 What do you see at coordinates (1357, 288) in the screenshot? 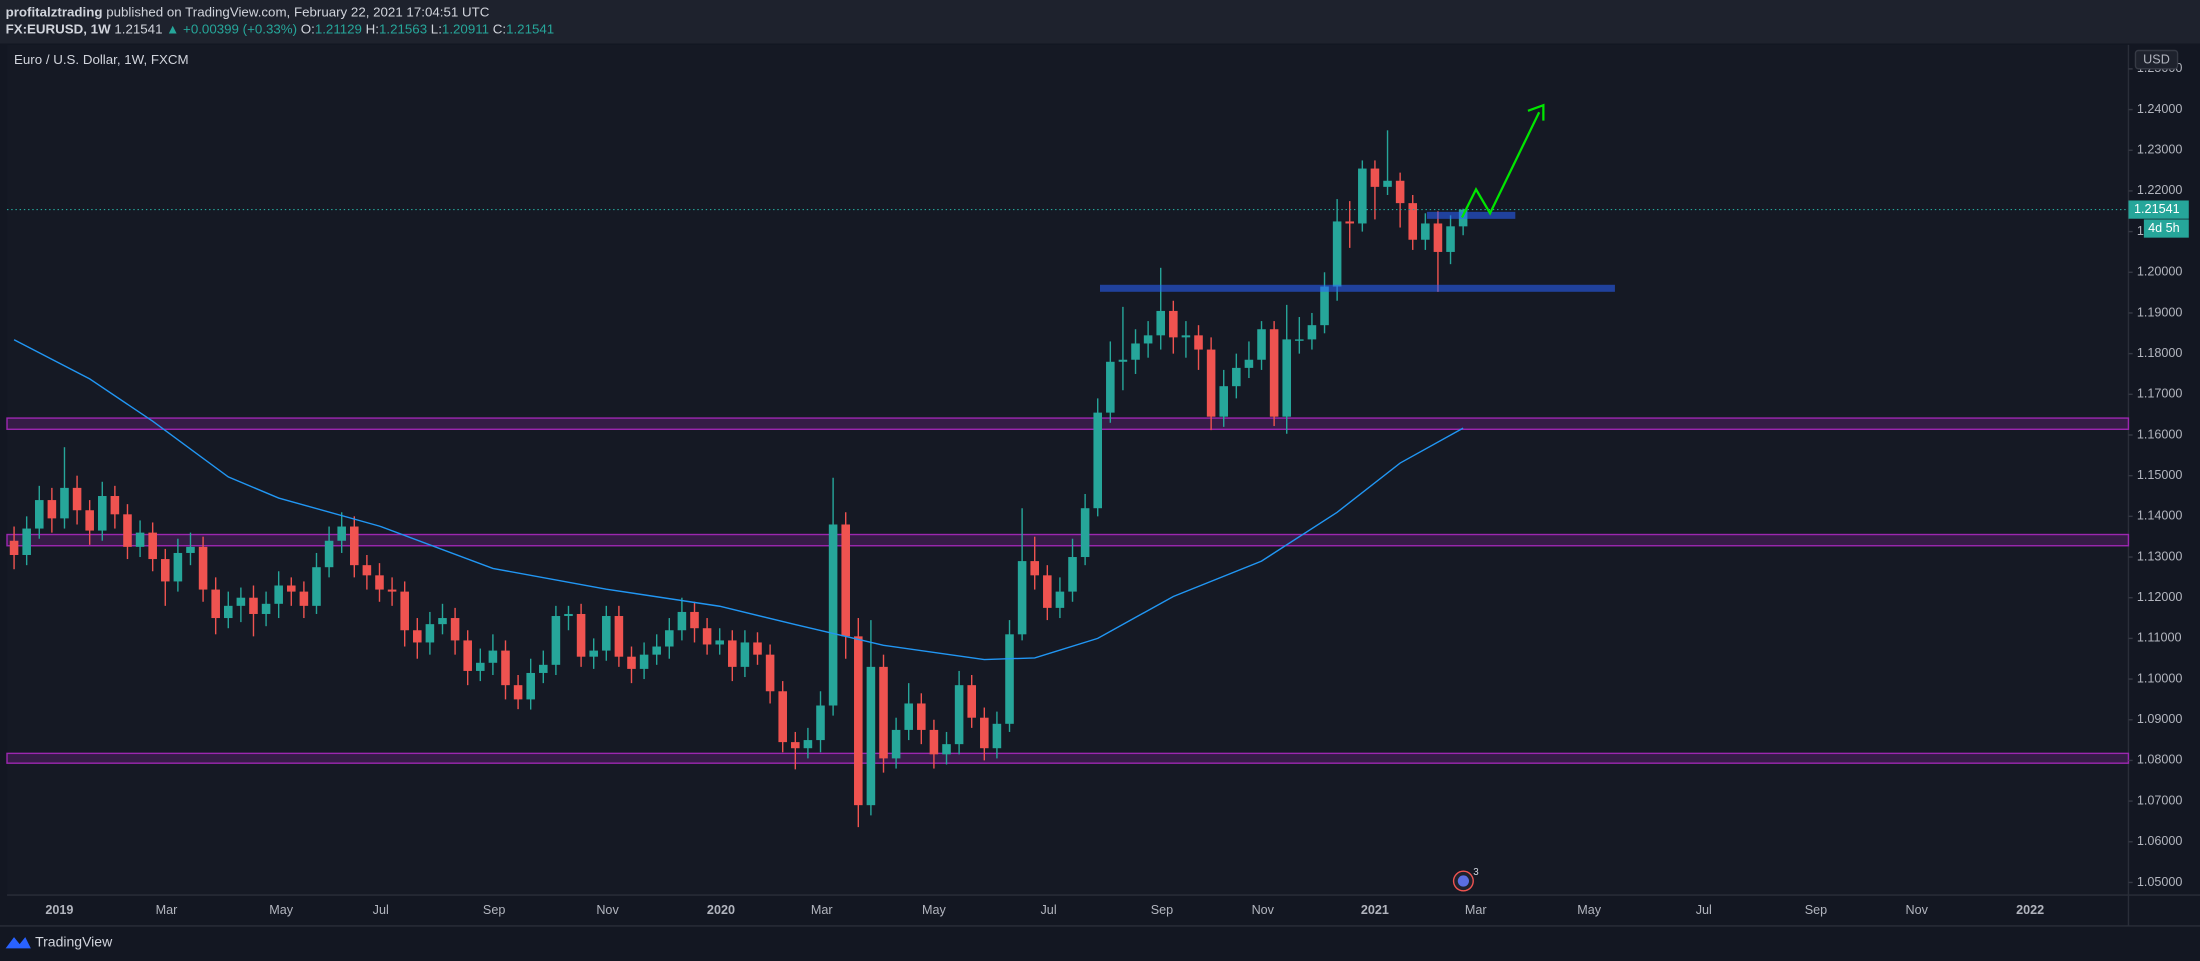
I see `breakout-zone` at bounding box center [1357, 288].